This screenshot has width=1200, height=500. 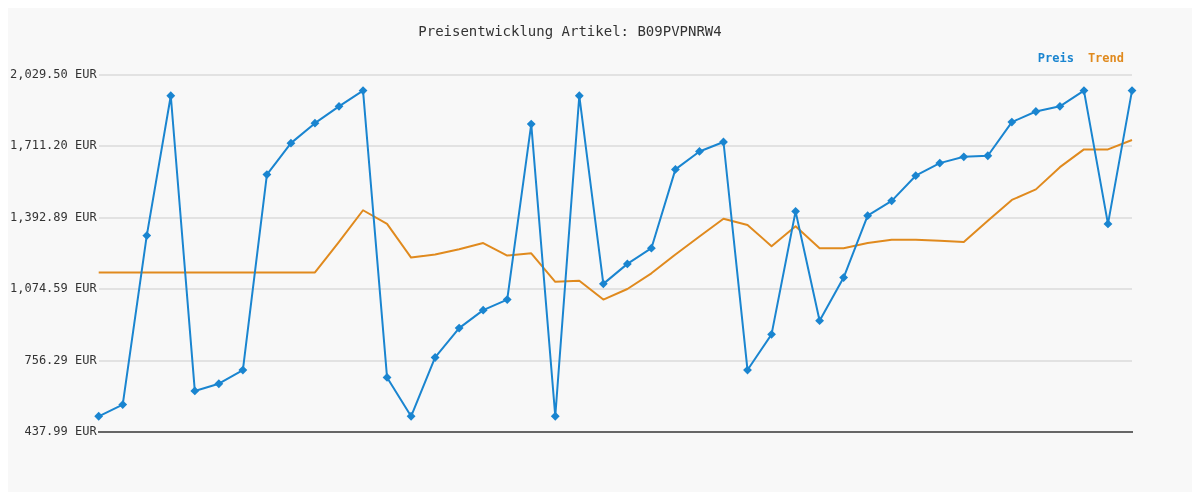 I want to click on y-tick-label: 1,074.59 EUR, so click(x=53, y=288).